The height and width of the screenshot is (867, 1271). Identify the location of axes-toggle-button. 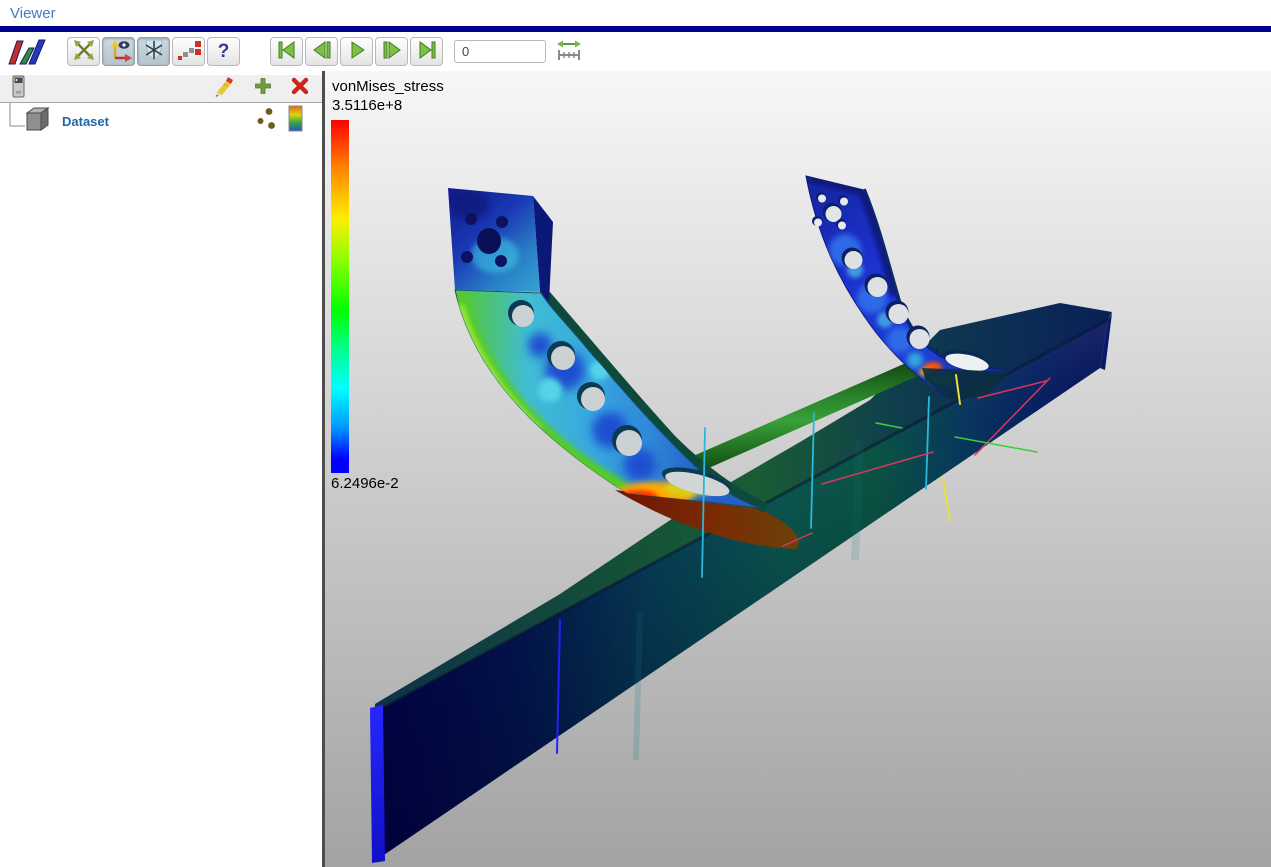
(153, 51).